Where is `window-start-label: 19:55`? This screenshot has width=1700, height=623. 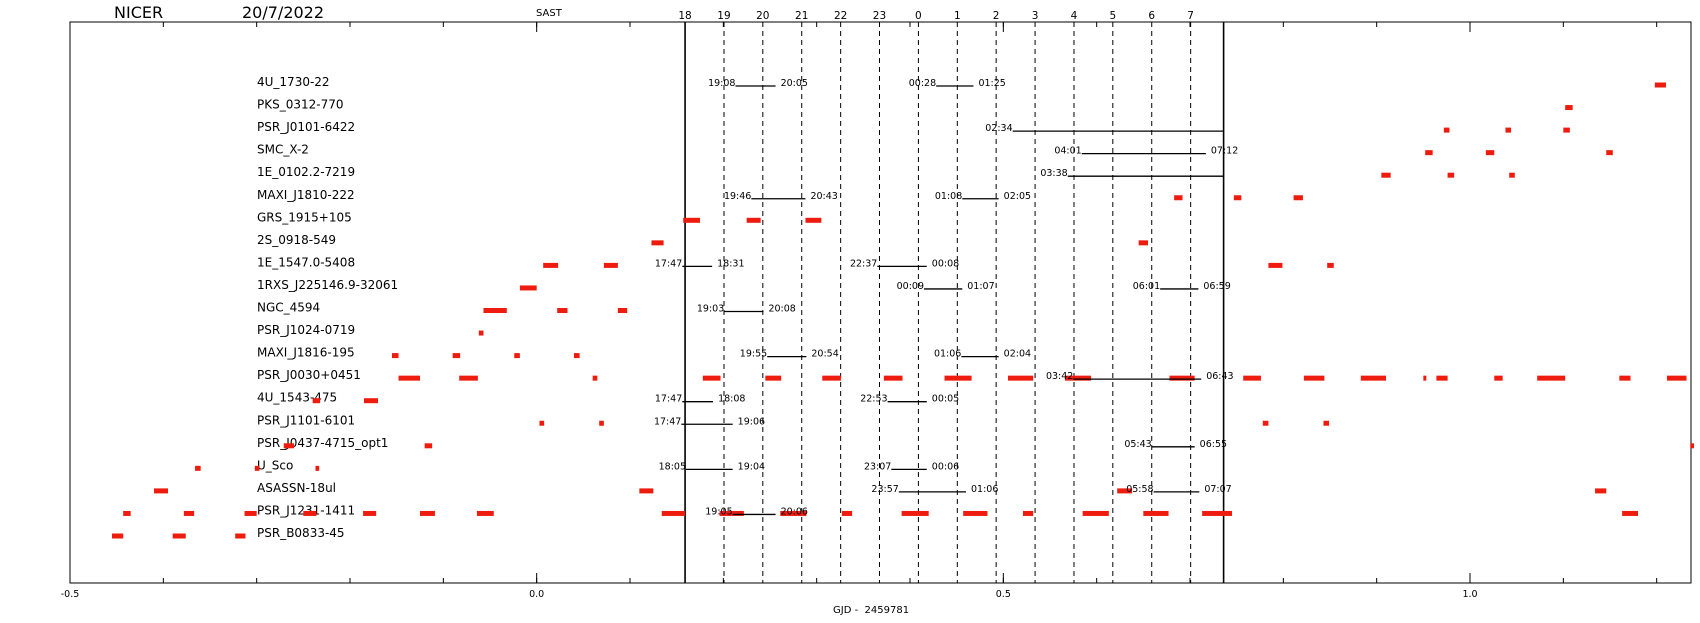 window-start-label: 19:55 is located at coordinates (753, 354).